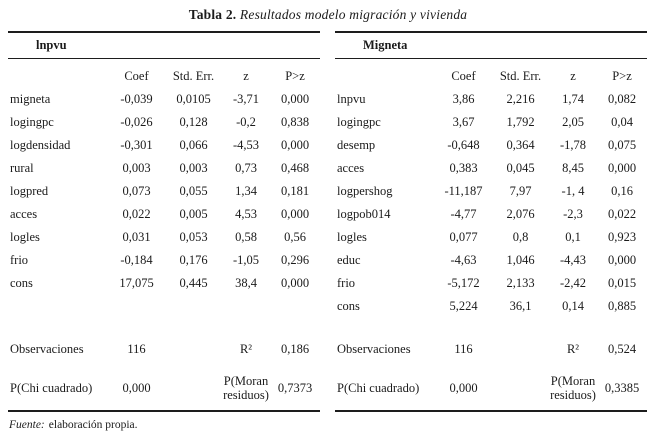 The image size is (655, 431). Describe the element at coordinates (193, 168) in the screenshot. I see `stderr-value: 0,003` at that location.